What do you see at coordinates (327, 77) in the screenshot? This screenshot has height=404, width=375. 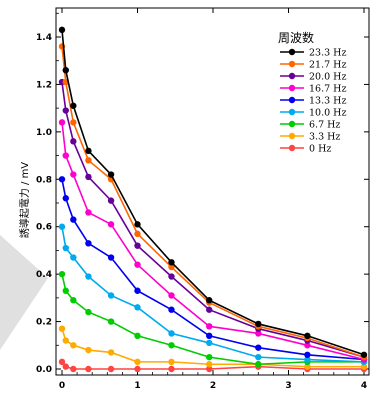 I see `legend-label: 20.0 Hz` at bounding box center [327, 77].